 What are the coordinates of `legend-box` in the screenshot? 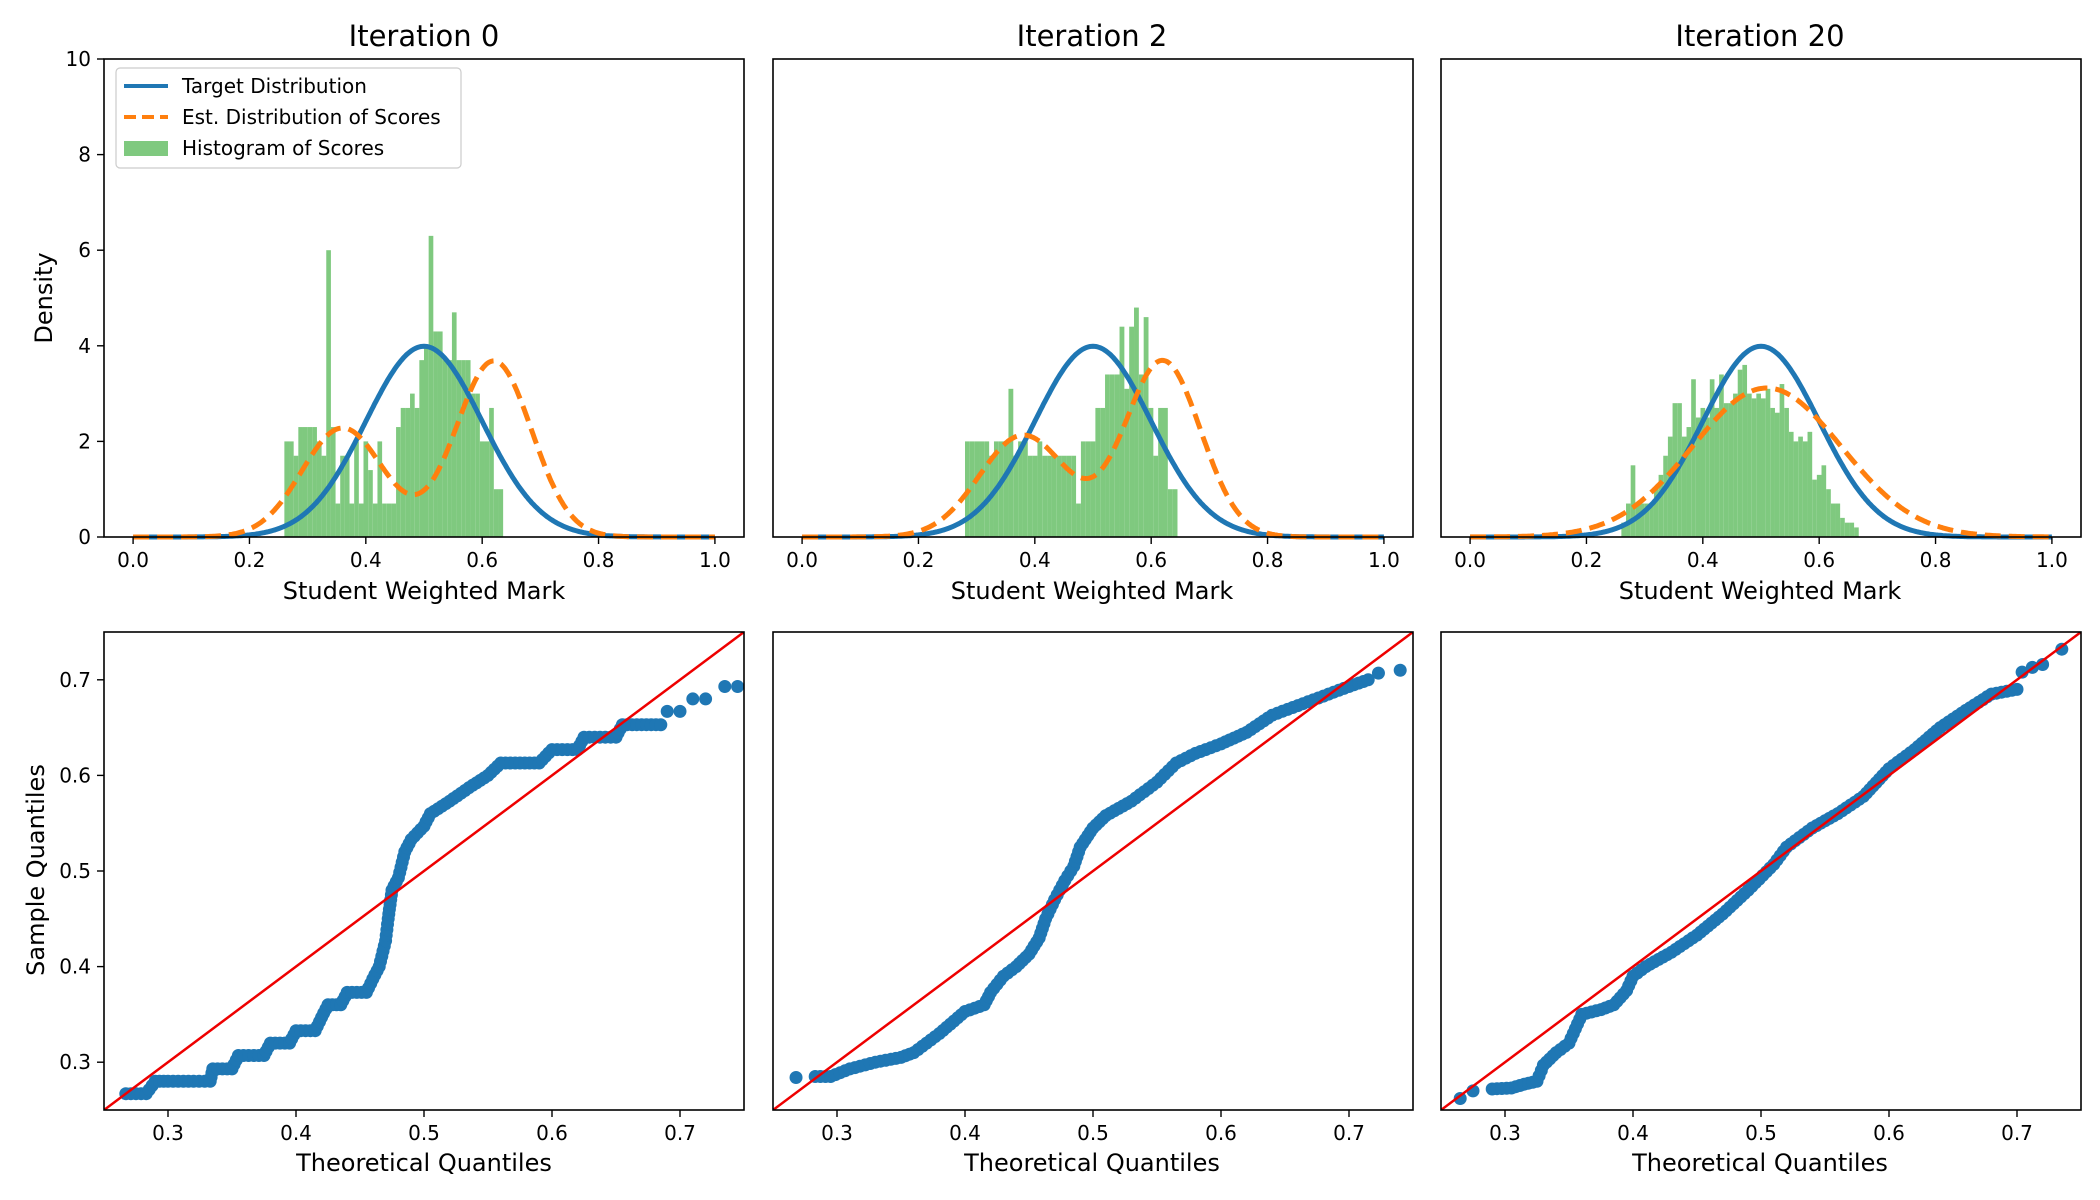 It's located at (288, 118).